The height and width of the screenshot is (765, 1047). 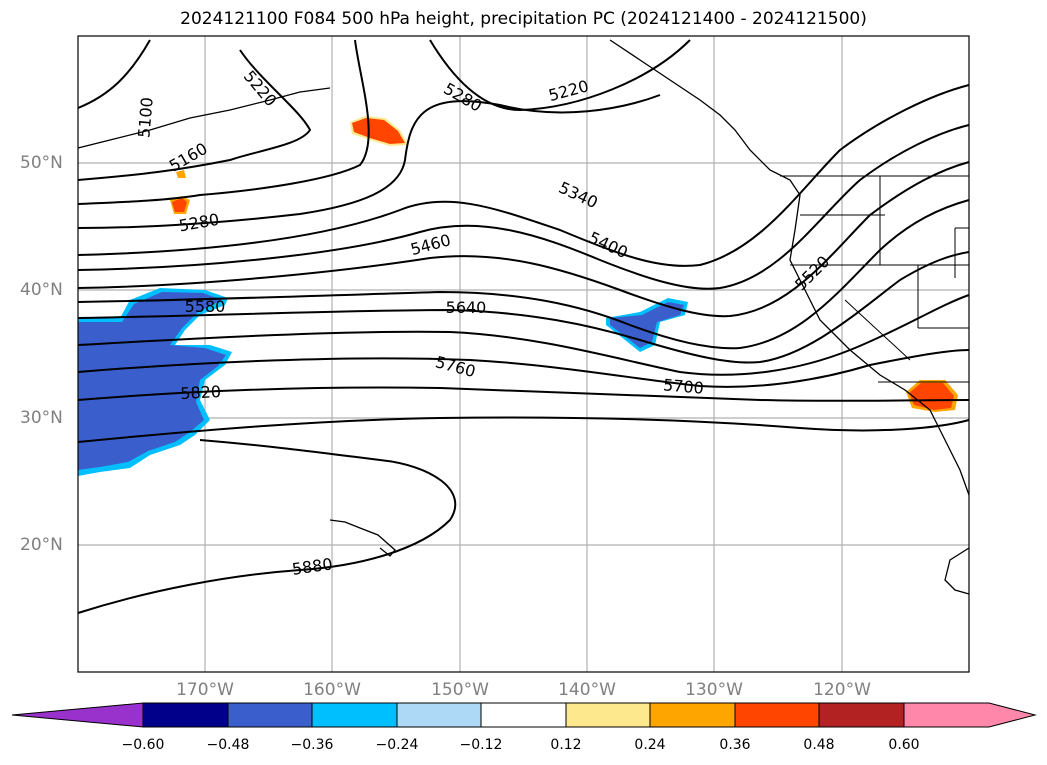 What do you see at coordinates (587, 690) in the screenshot?
I see `lon-label: 140°W` at bounding box center [587, 690].